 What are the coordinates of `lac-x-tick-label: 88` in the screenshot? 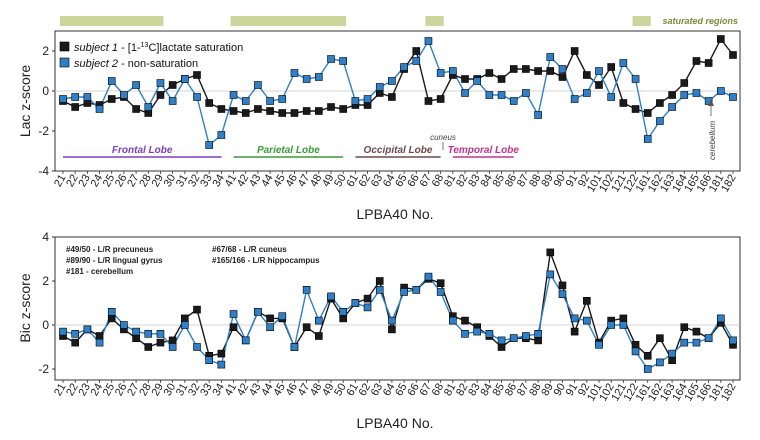 It's located at (535, 181).